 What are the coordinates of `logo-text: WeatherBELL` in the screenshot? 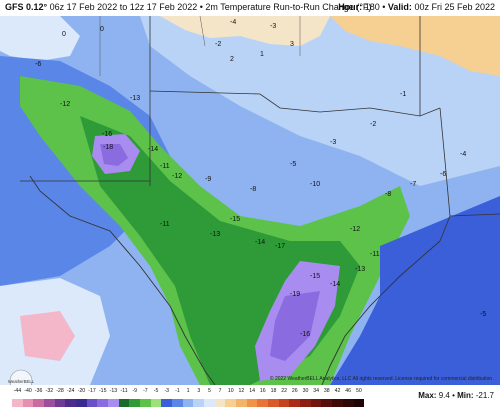 It's located at (21, 381).